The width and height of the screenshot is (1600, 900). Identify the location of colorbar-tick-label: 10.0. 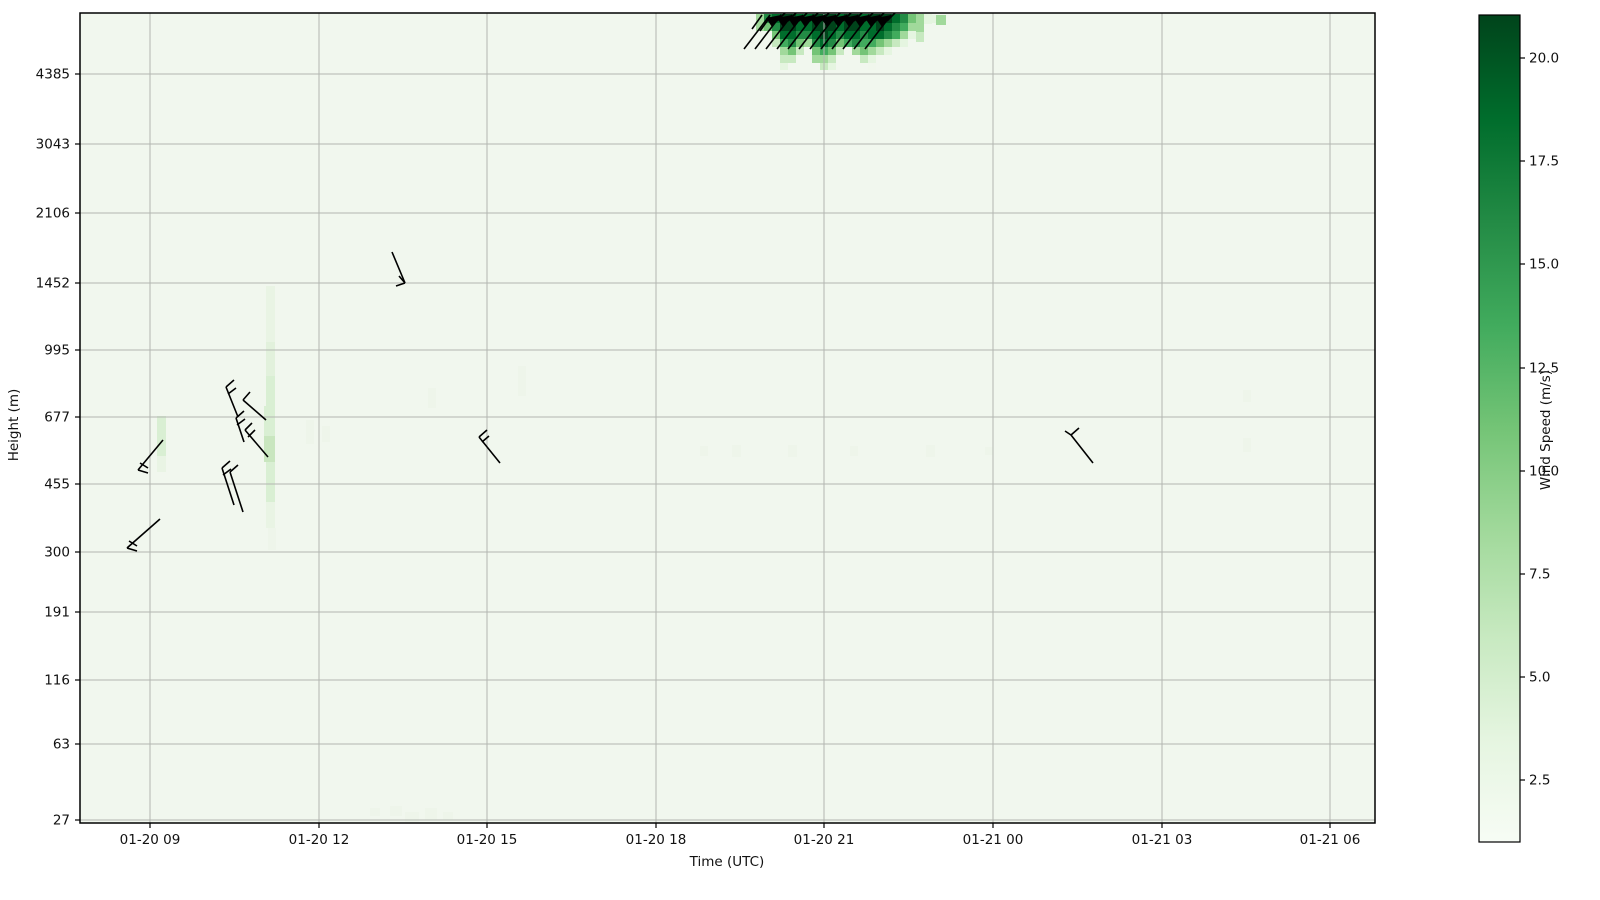
(1544, 472).